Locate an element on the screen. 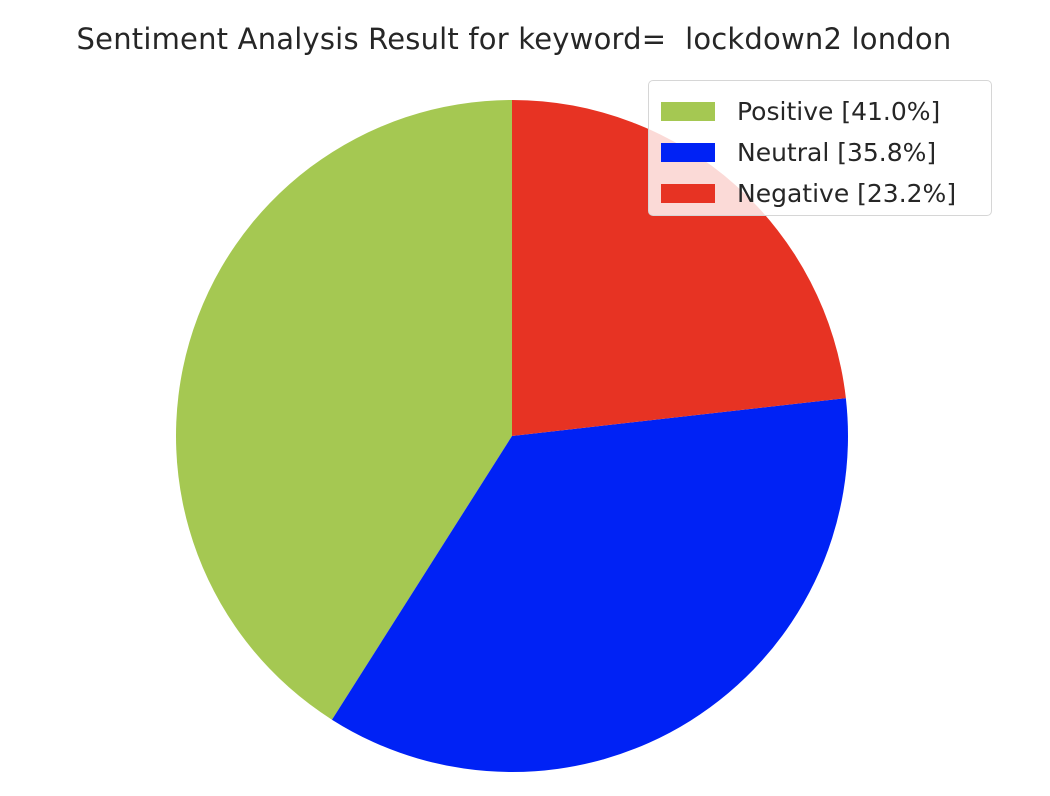  legend-swatch-neutral is located at coordinates (688, 152).